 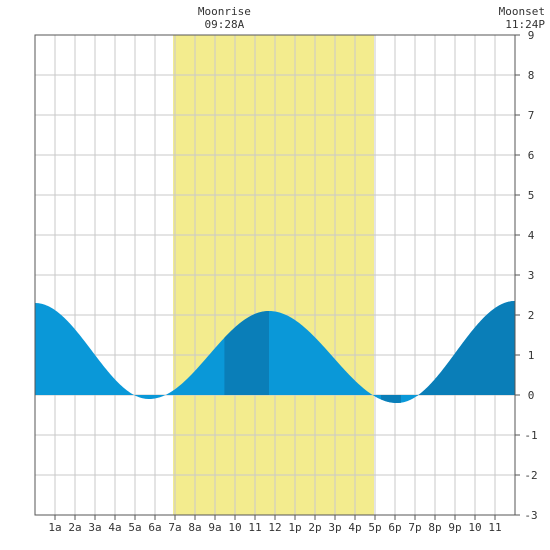 What do you see at coordinates (94, 527) in the screenshot?
I see `x-tick-label: 3a` at bounding box center [94, 527].